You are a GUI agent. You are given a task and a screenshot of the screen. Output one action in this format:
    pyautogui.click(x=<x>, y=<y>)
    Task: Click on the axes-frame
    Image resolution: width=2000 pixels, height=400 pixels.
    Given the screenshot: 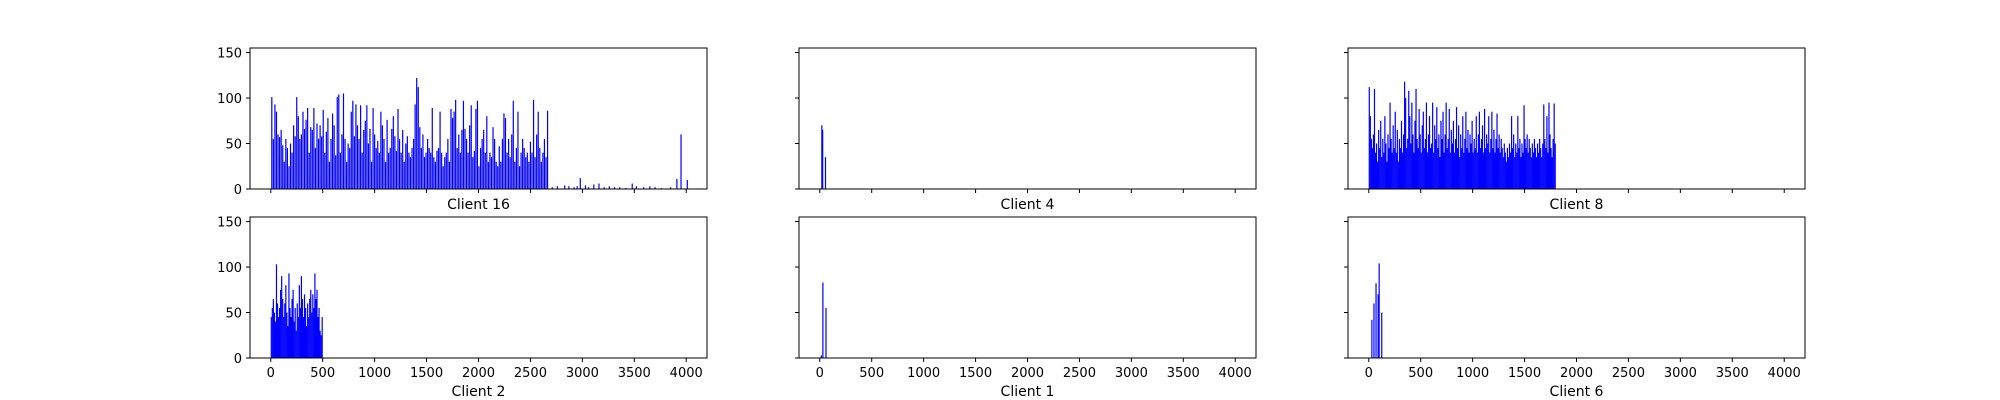 What is the action you would take?
    pyautogui.click(x=1027, y=118)
    